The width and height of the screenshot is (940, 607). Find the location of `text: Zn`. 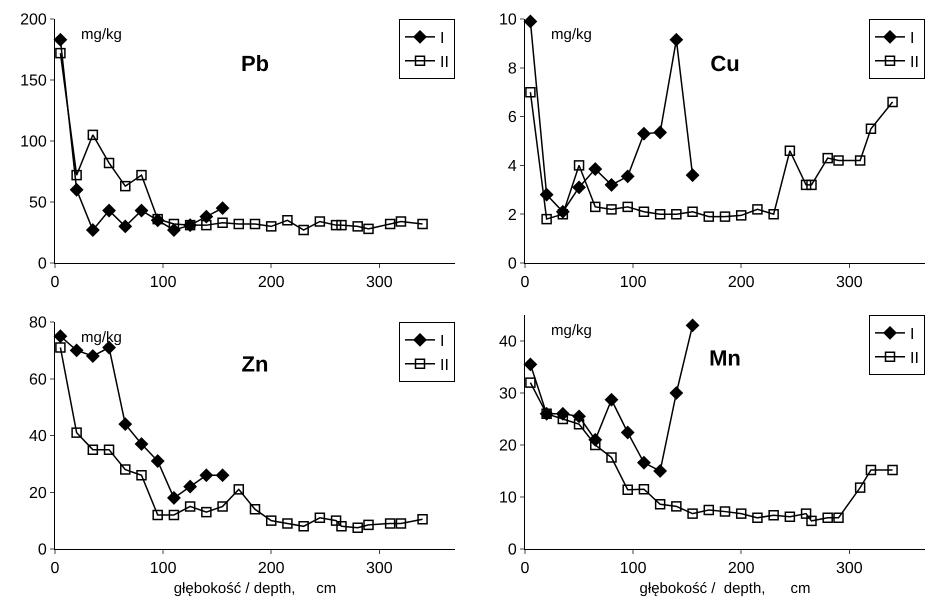

text: Zn is located at coordinates (255, 363).